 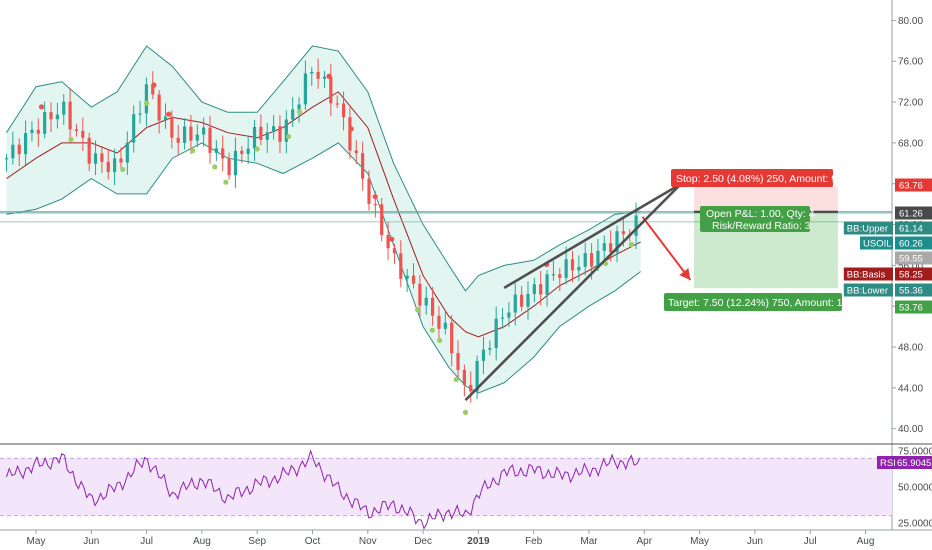 I want to click on price-tick-label: 76.00, so click(x=910, y=62).